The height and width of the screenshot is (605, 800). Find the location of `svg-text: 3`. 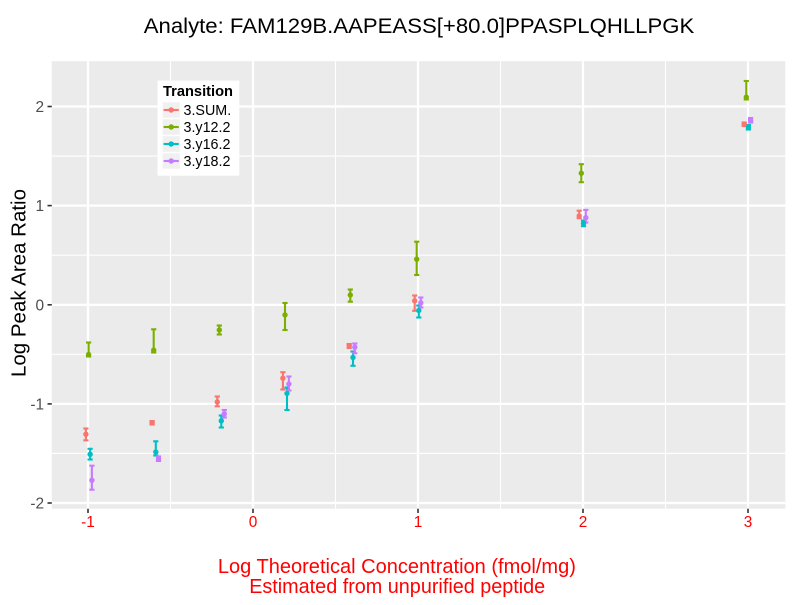

svg-text: 3 is located at coordinates (748, 522).